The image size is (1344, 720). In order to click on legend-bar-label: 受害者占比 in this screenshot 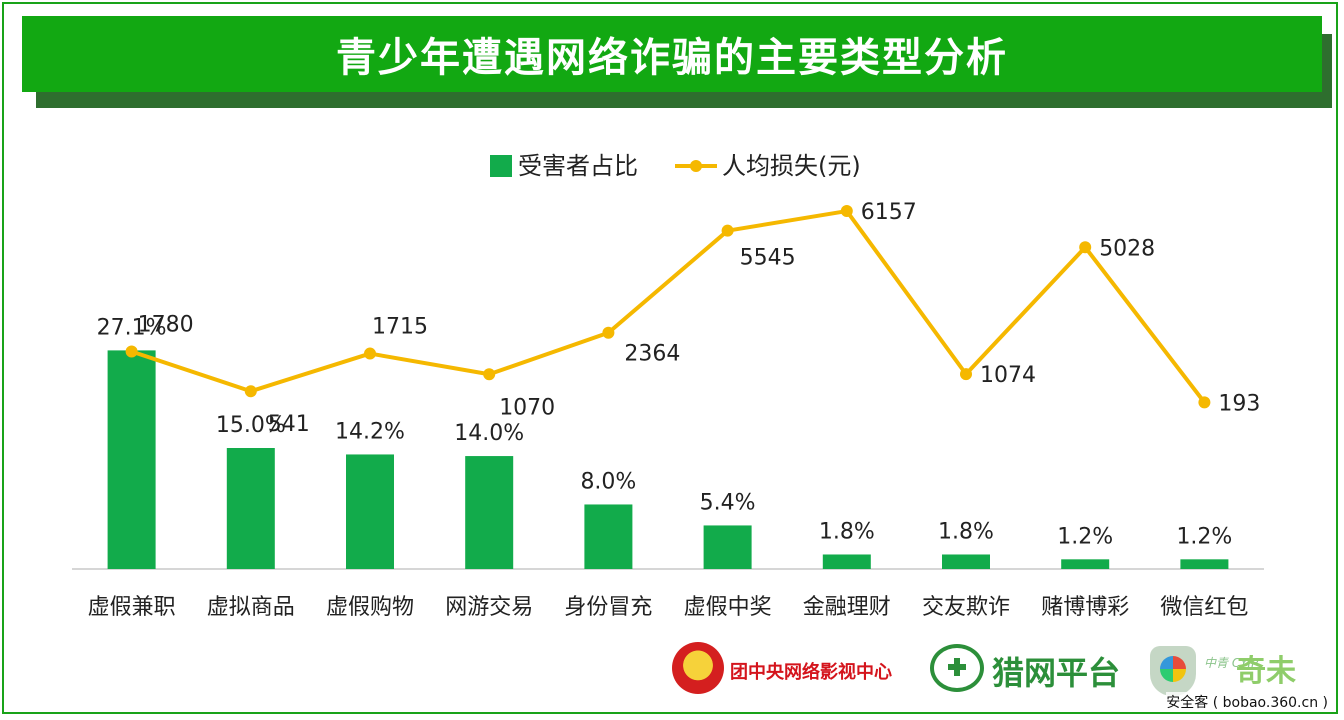, I will do `click(578, 166)`.